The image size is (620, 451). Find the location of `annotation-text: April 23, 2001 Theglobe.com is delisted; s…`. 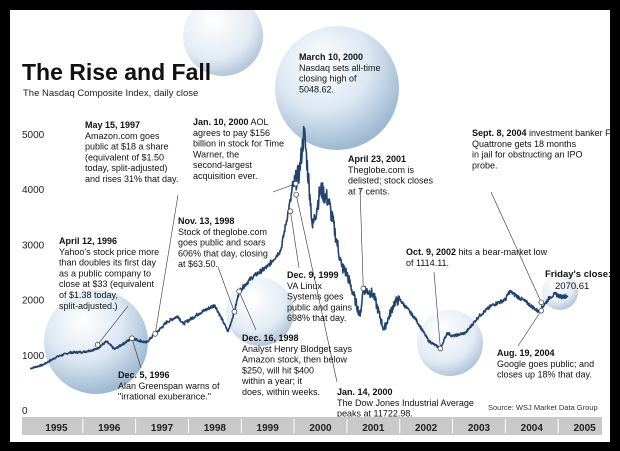

annotation-text: April 23, 2001 Theglobe.com is delisted; s… is located at coordinates (391, 175).